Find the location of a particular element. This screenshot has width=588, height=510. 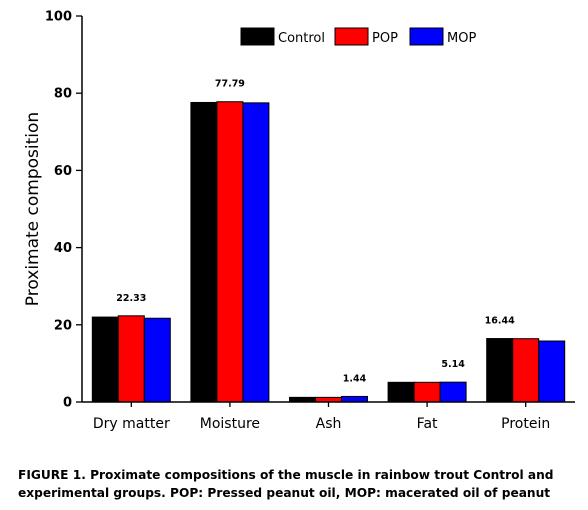

bar-pop-dry-matter is located at coordinates (131, 359).